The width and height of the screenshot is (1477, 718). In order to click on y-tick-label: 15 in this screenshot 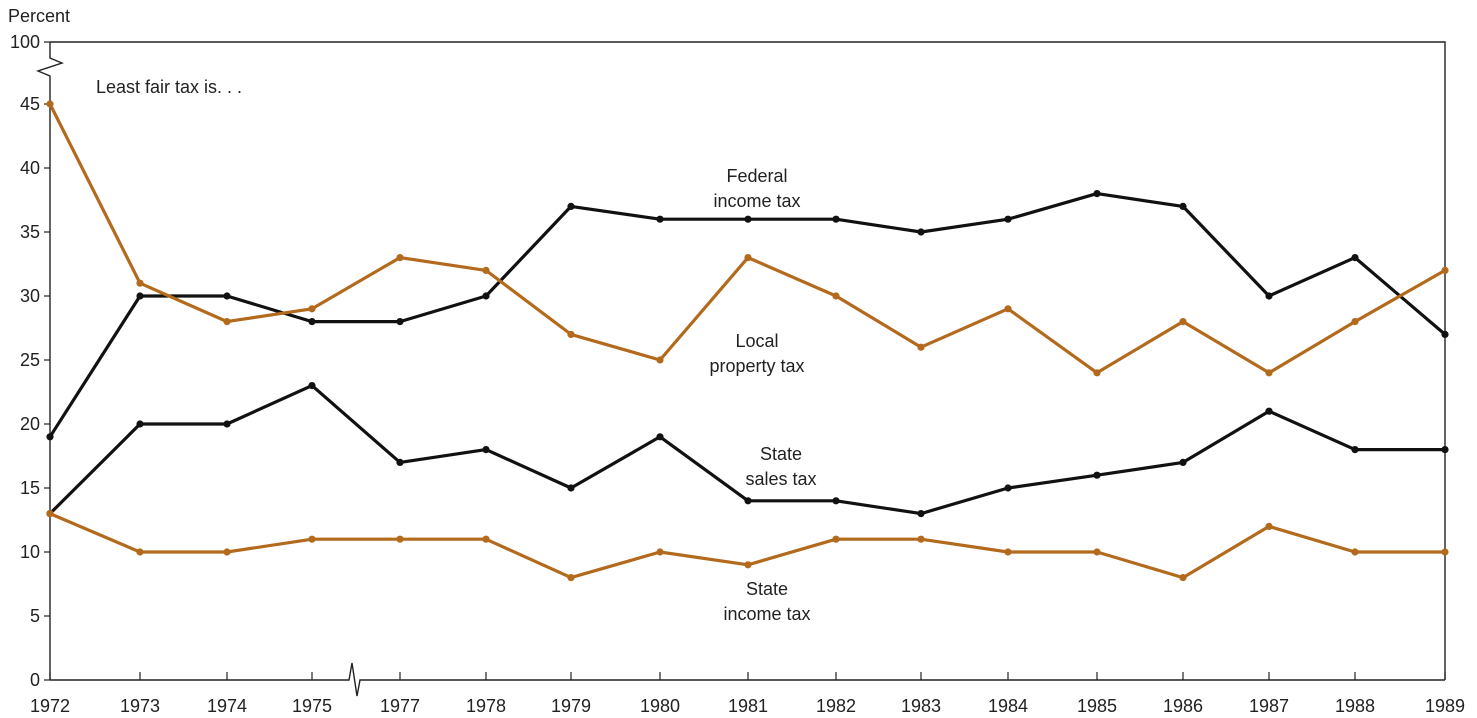, I will do `click(30, 488)`.